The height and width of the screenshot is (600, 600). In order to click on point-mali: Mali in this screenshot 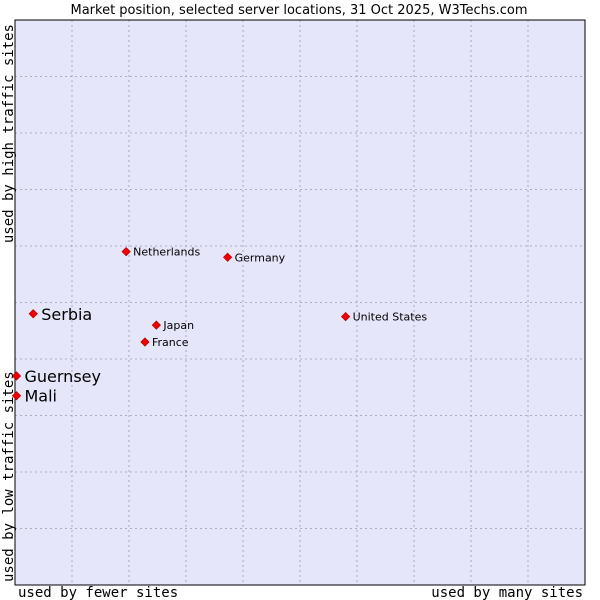, I will do `click(34, 396)`.